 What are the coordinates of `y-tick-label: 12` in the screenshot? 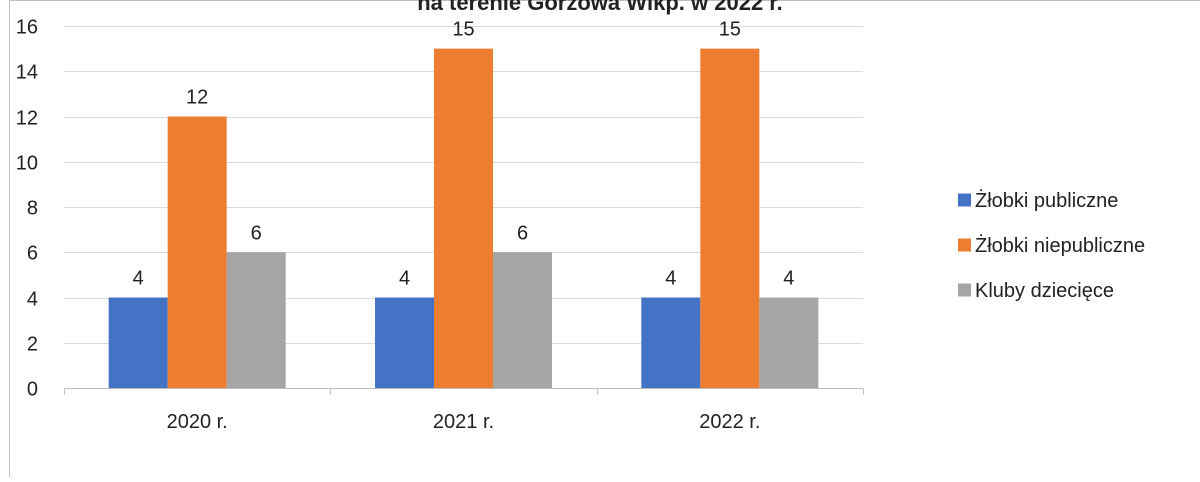 It's located at (27, 119).